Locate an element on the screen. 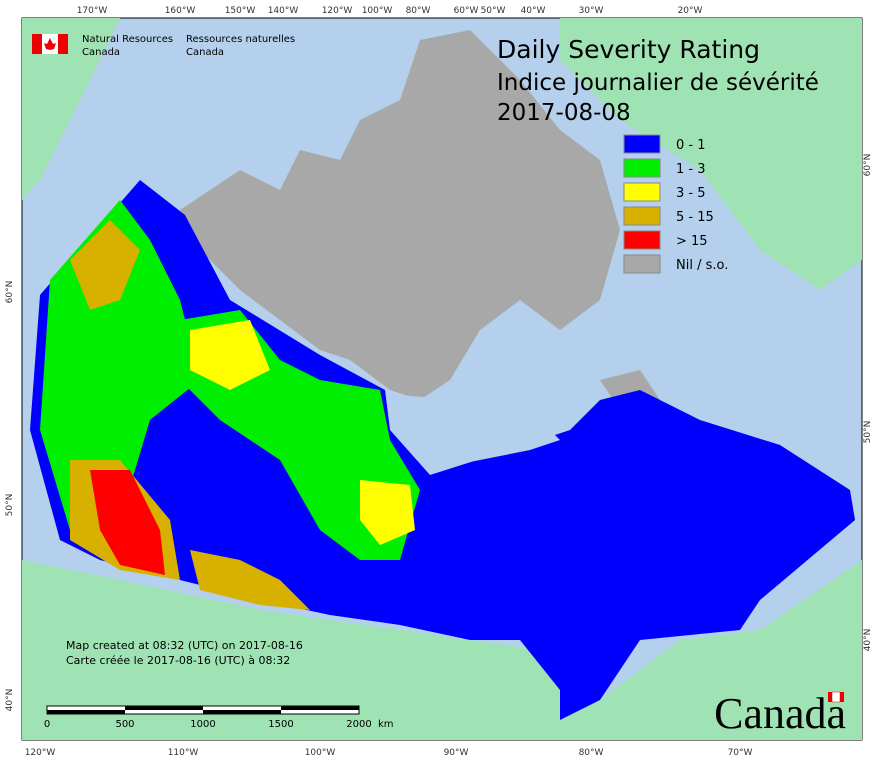 The image size is (880, 764). graticule-label: 140°W is located at coordinates (283, 11).